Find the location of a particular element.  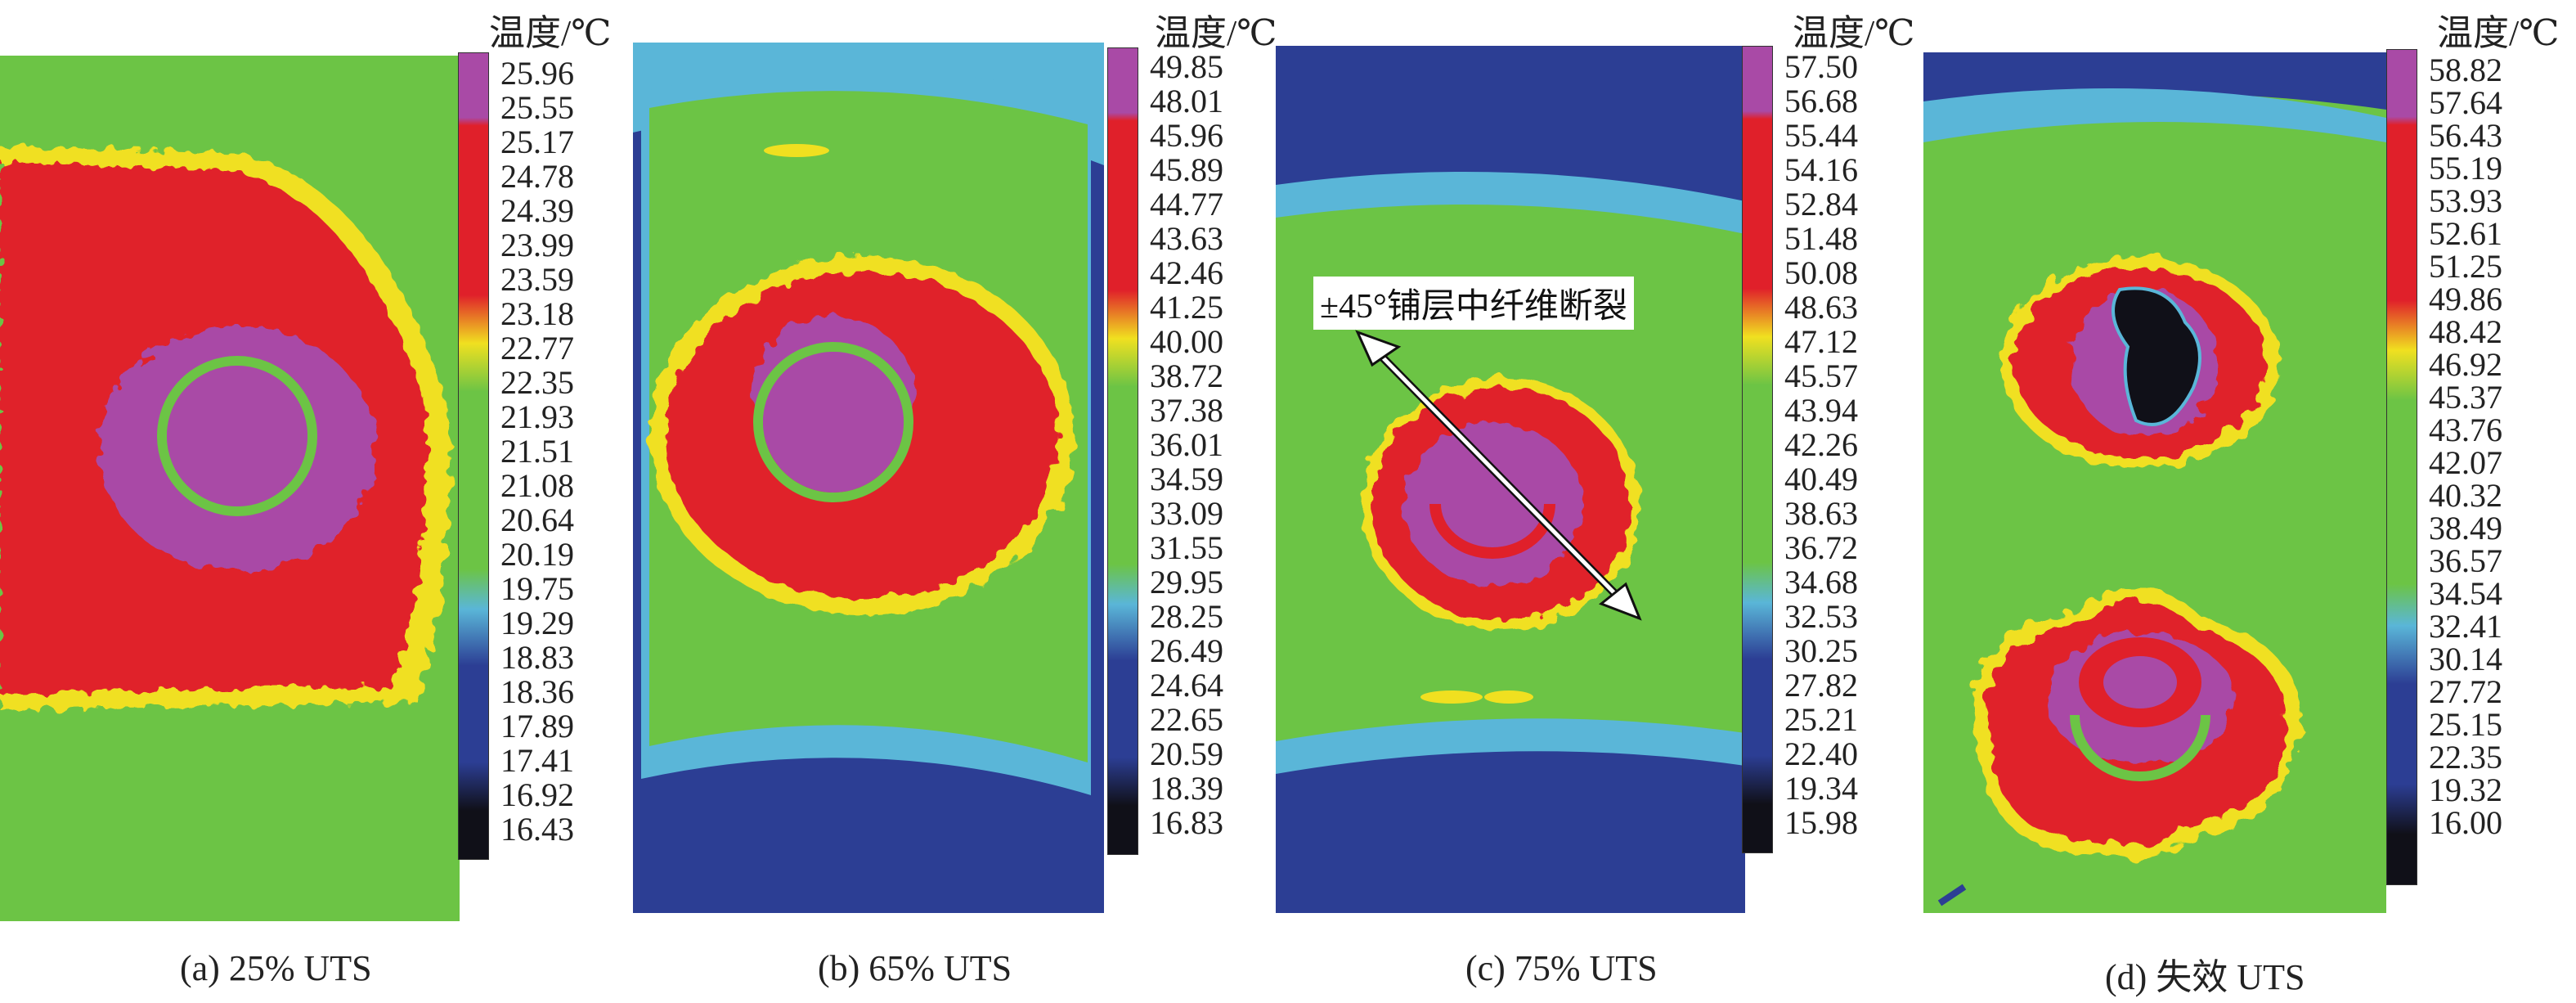

tick-label: 43.63 is located at coordinates (1186, 239).